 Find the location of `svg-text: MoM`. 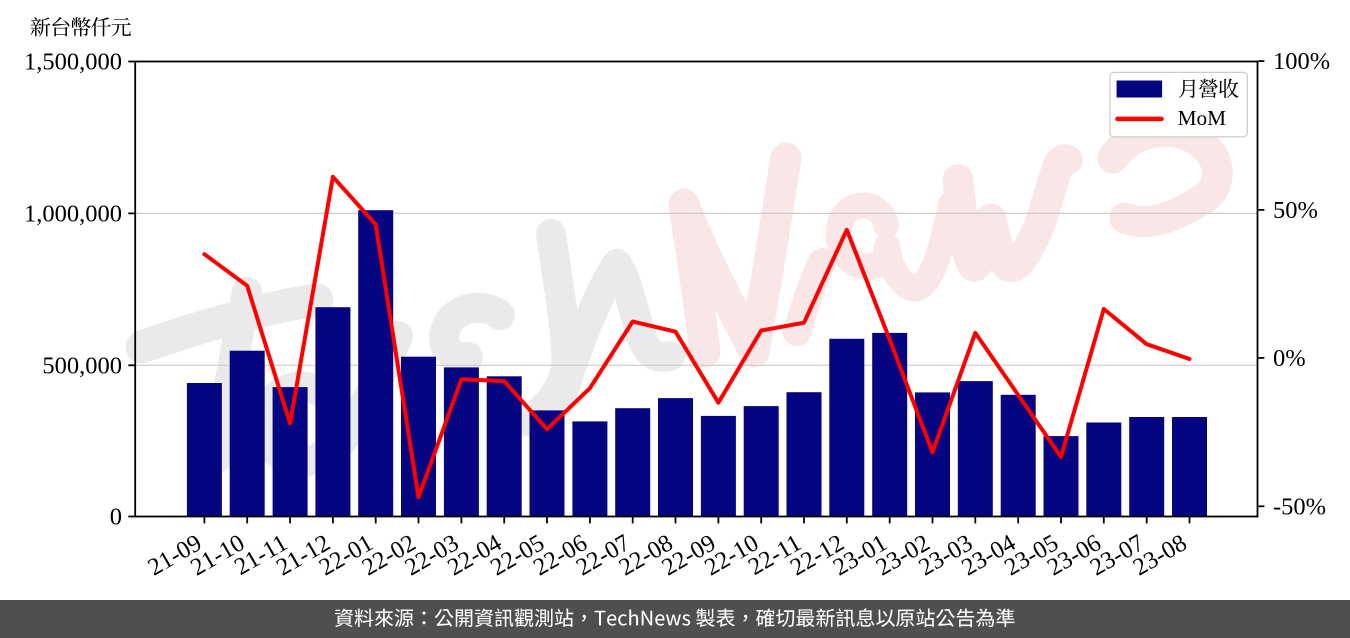

svg-text: MoM is located at coordinates (1202, 118).